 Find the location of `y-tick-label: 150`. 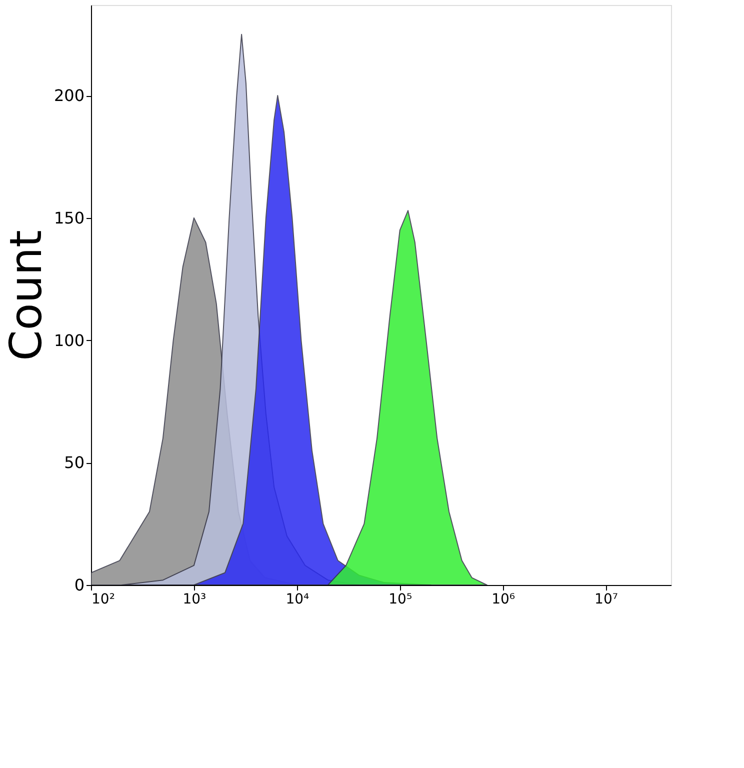

y-tick-label: 150 is located at coordinates (69, 218).